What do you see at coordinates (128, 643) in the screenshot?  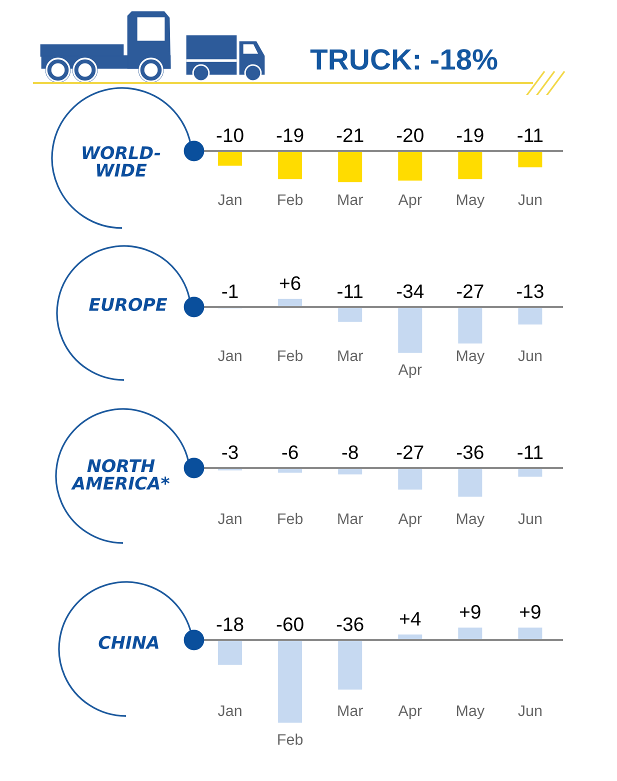 I see `chart-title: CHINA` at bounding box center [128, 643].